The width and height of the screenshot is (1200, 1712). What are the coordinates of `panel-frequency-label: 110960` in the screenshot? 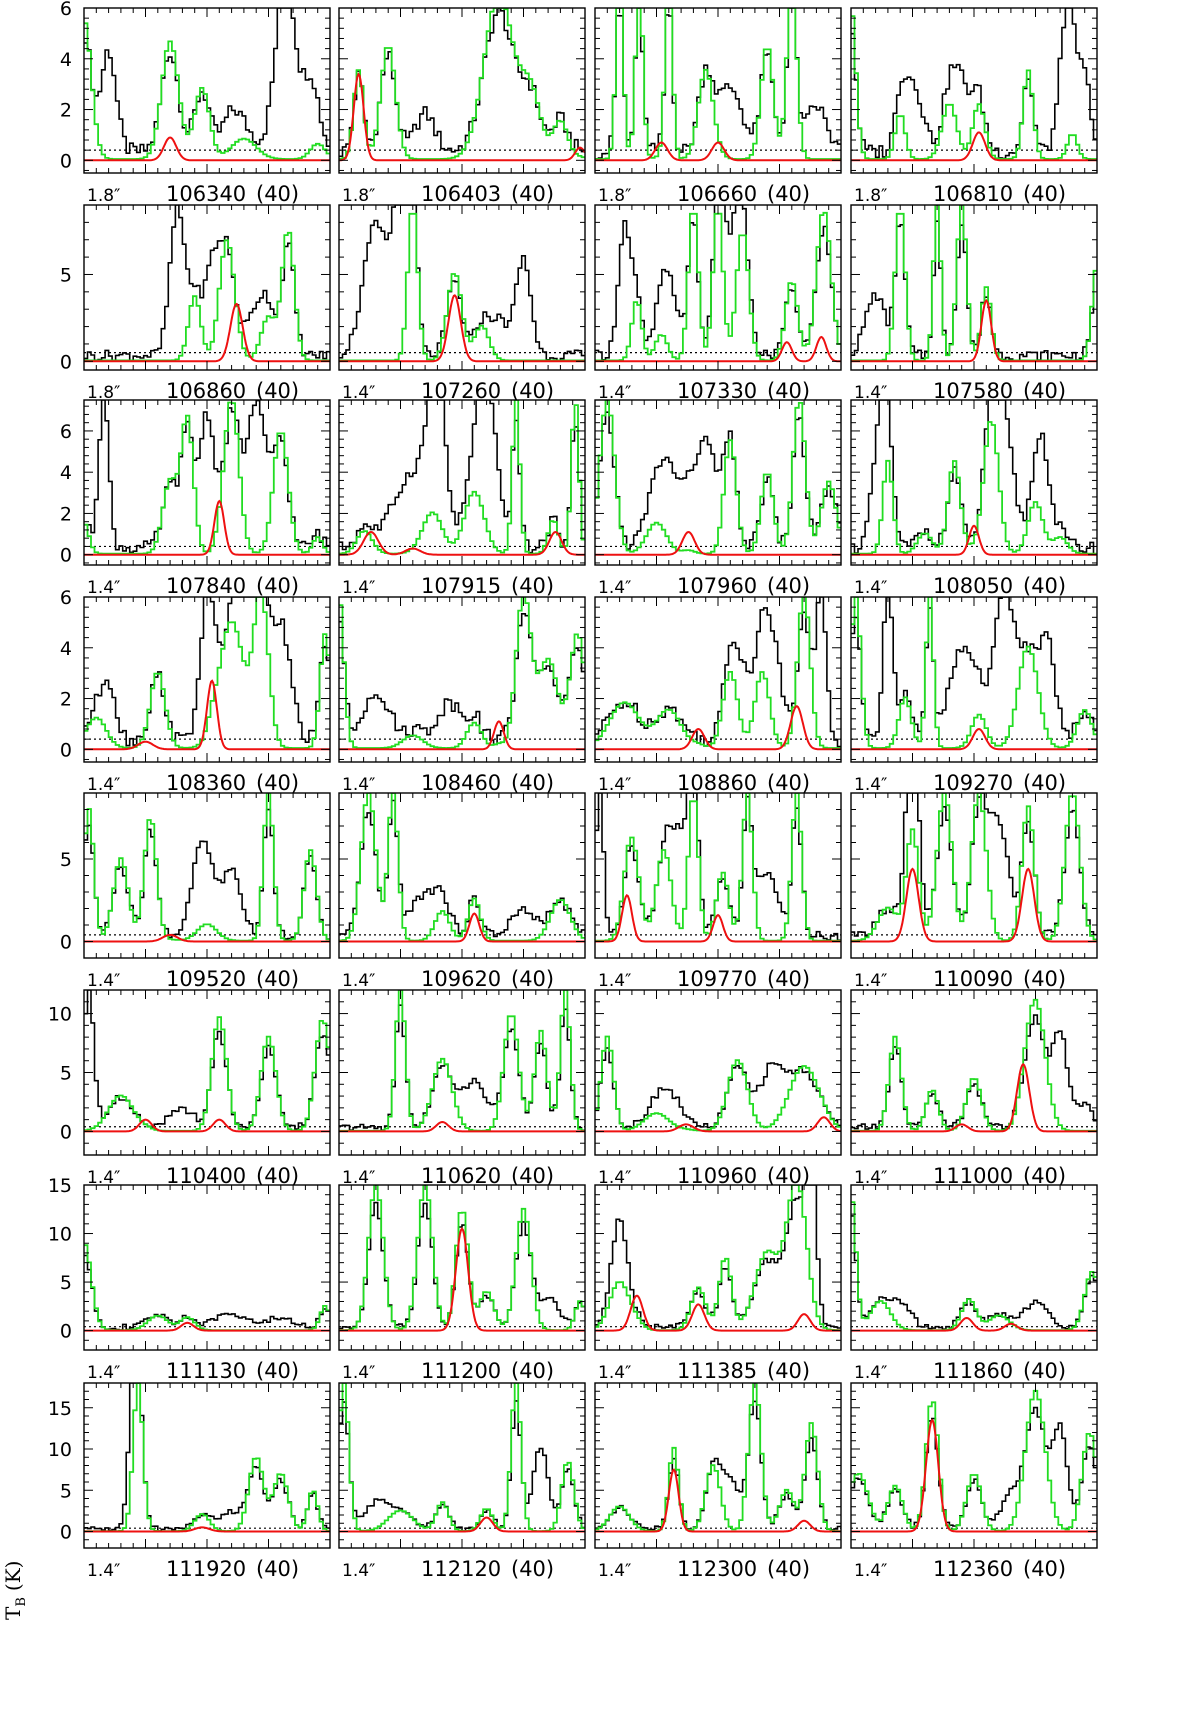 It's located at (717, 1176).